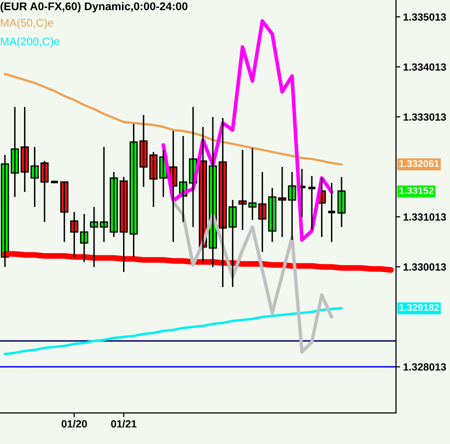 The image size is (450, 444). What do you see at coordinates (425, 367) in the screenshot?
I see `y-tick-label: 1.328013` at bounding box center [425, 367].